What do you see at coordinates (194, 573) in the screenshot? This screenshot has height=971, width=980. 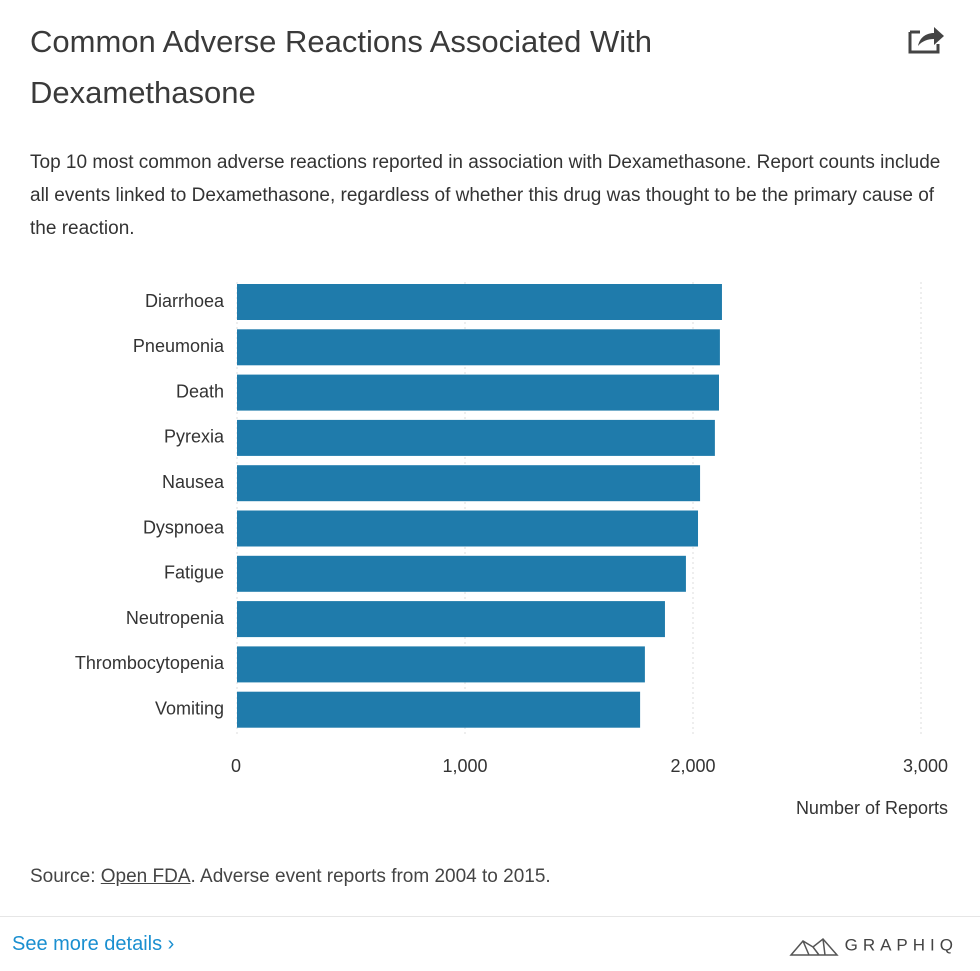 I see `y-tick-label: Fatigue` at bounding box center [194, 573].